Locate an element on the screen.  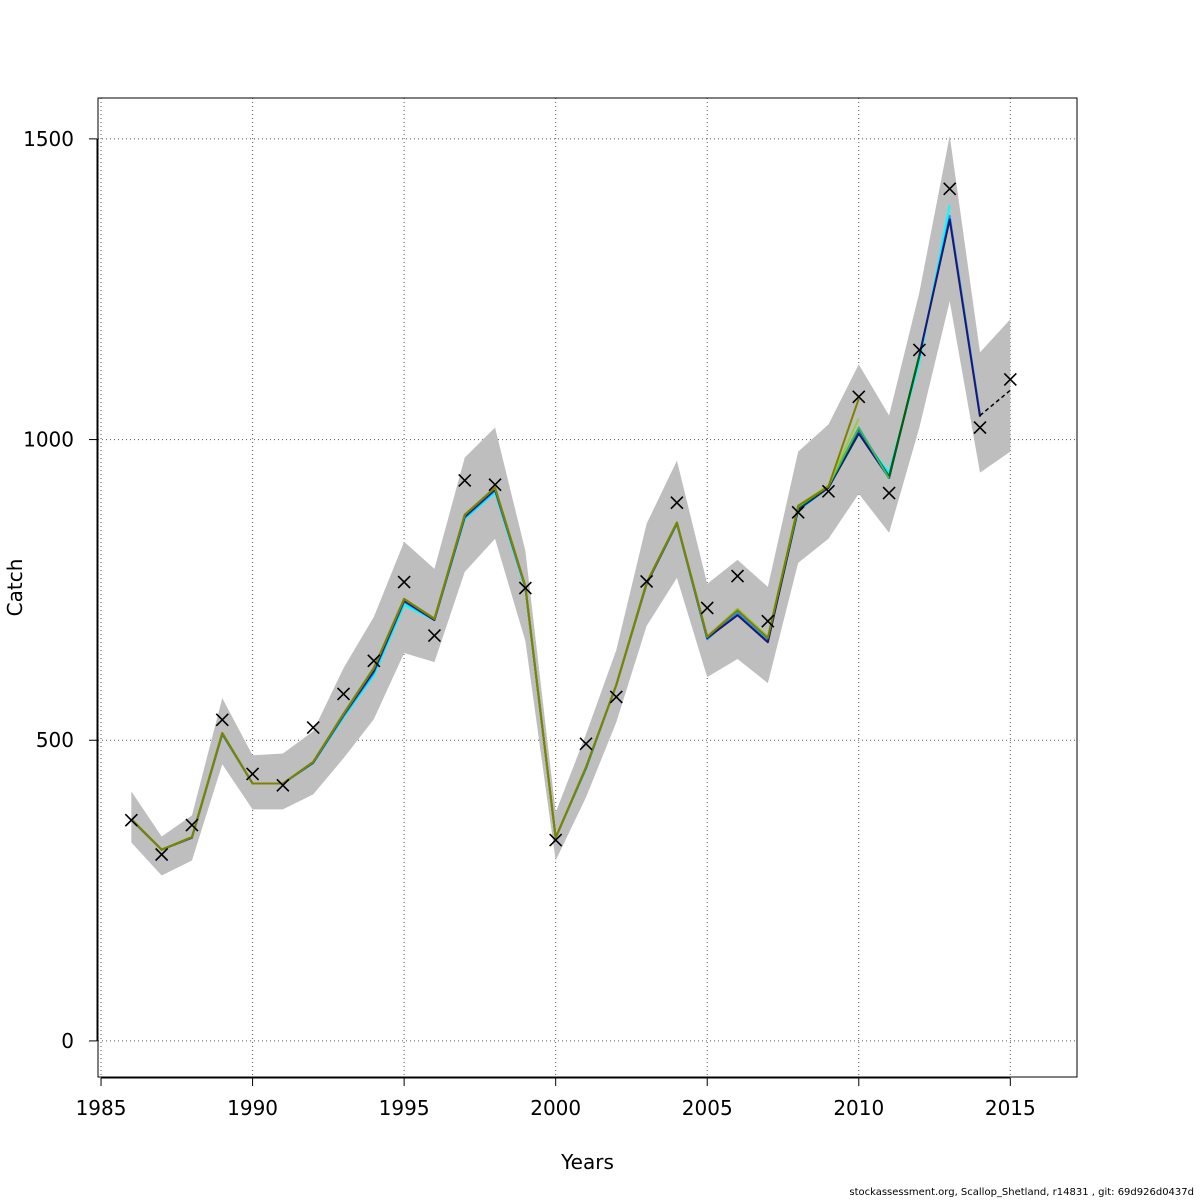
y-tick-label: 0 is located at coordinates (67, 1041).